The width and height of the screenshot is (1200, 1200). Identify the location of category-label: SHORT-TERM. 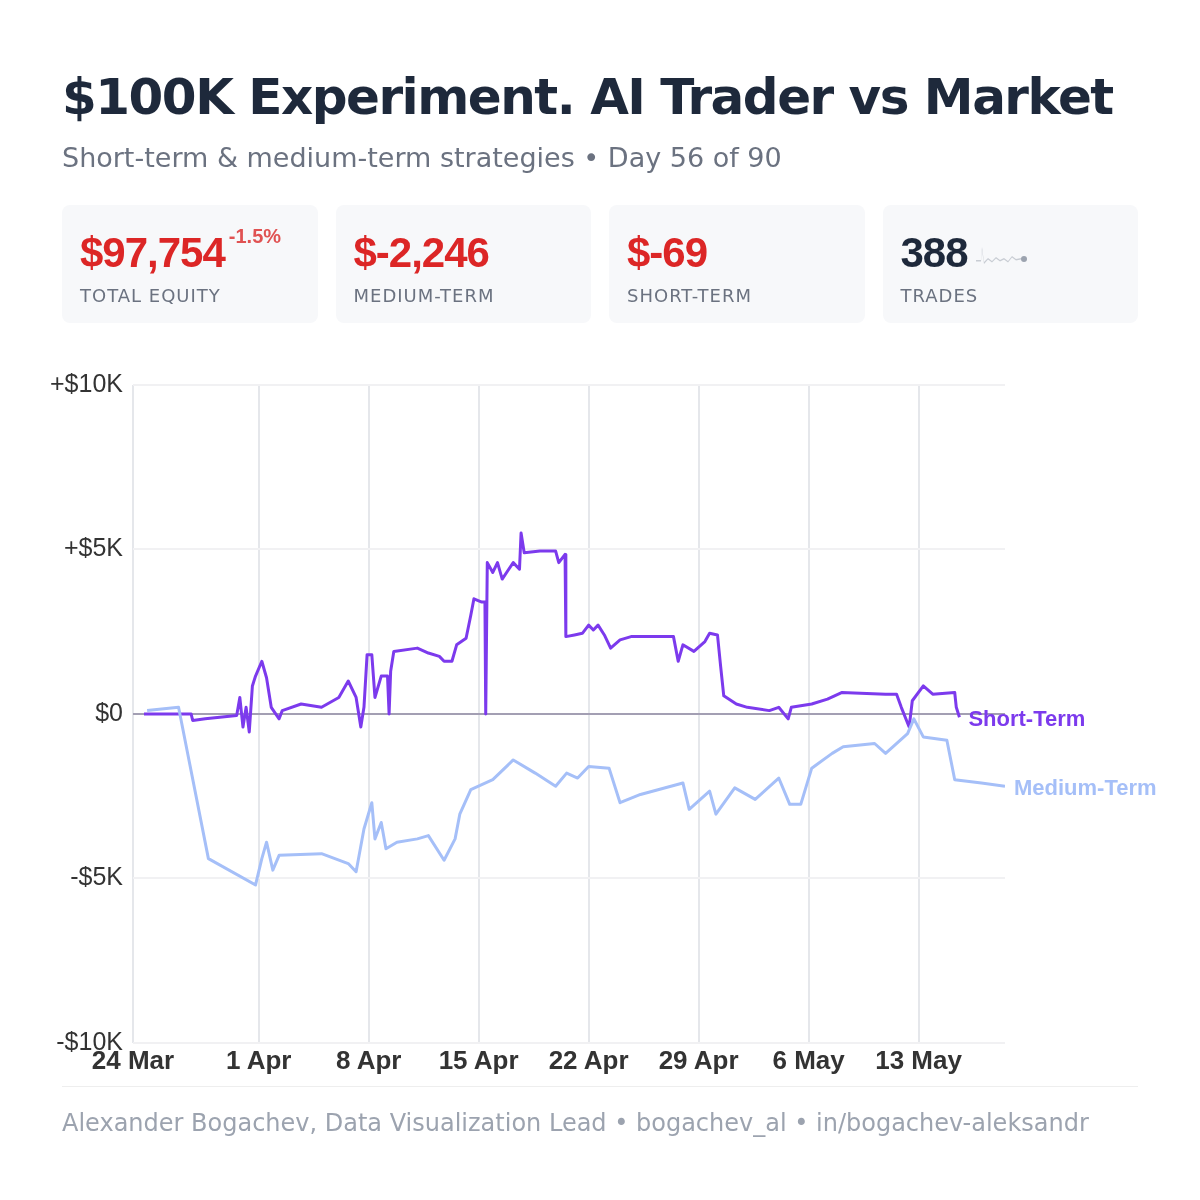
(689, 295).